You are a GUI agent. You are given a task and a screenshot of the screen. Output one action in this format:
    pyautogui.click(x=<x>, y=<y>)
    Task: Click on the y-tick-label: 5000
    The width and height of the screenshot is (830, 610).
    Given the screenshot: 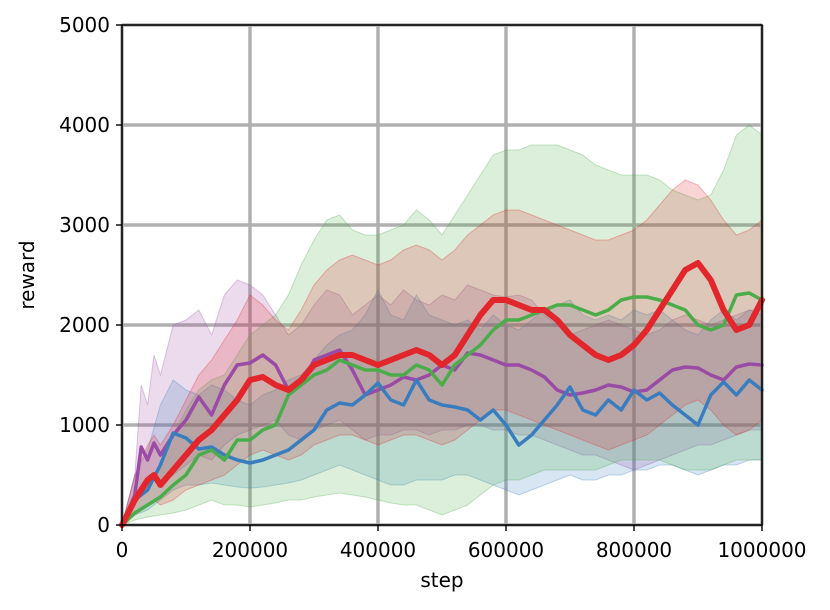 What is the action you would take?
    pyautogui.click(x=84, y=25)
    